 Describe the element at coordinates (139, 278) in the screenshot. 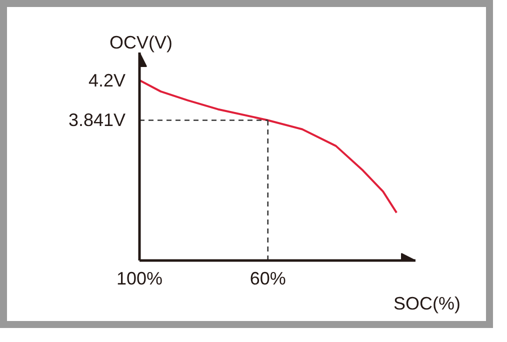

I see `x-tick-label: 100%` at that location.